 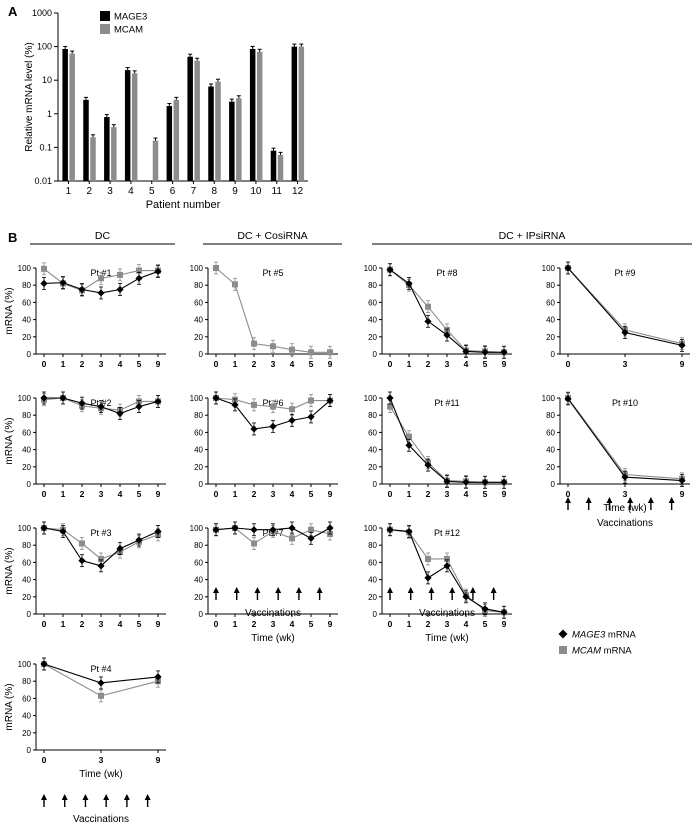 I want to click on panel-title: Pt #8, so click(x=446, y=273).